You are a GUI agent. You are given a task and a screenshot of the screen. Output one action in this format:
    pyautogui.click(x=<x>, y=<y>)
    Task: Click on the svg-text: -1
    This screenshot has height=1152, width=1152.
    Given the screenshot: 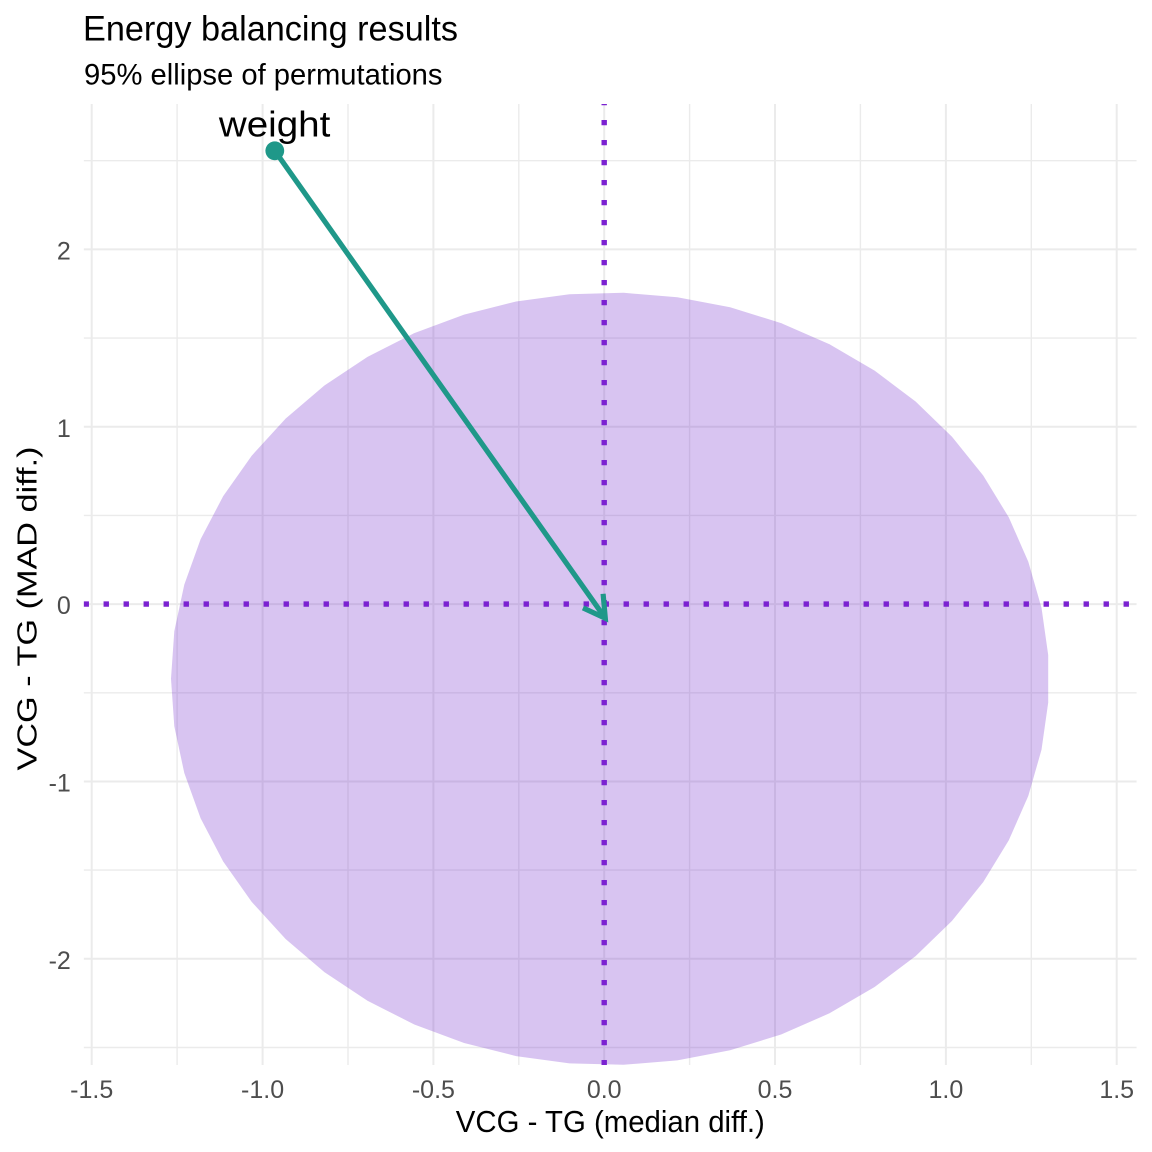 What is the action you would take?
    pyautogui.click(x=60, y=784)
    